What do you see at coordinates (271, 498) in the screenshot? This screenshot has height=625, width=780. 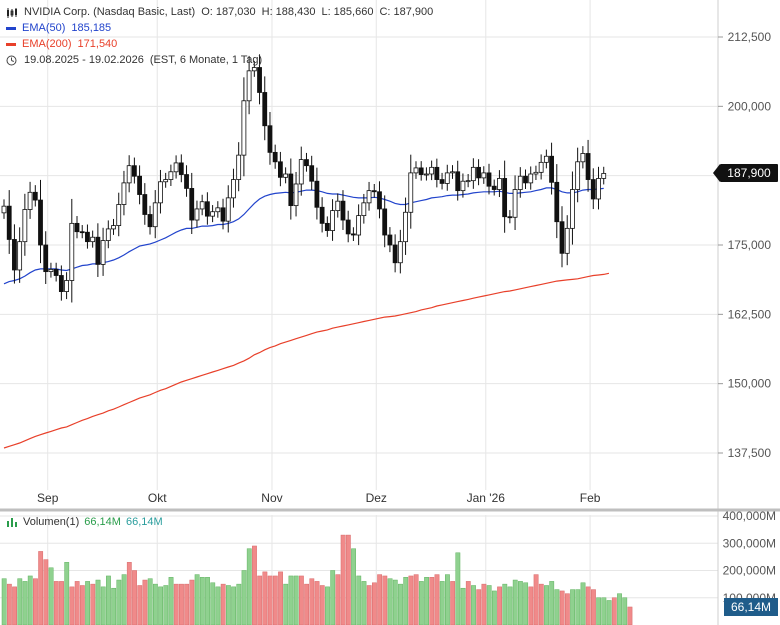 I see `x-tick-label: Nov` at bounding box center [271, 498].